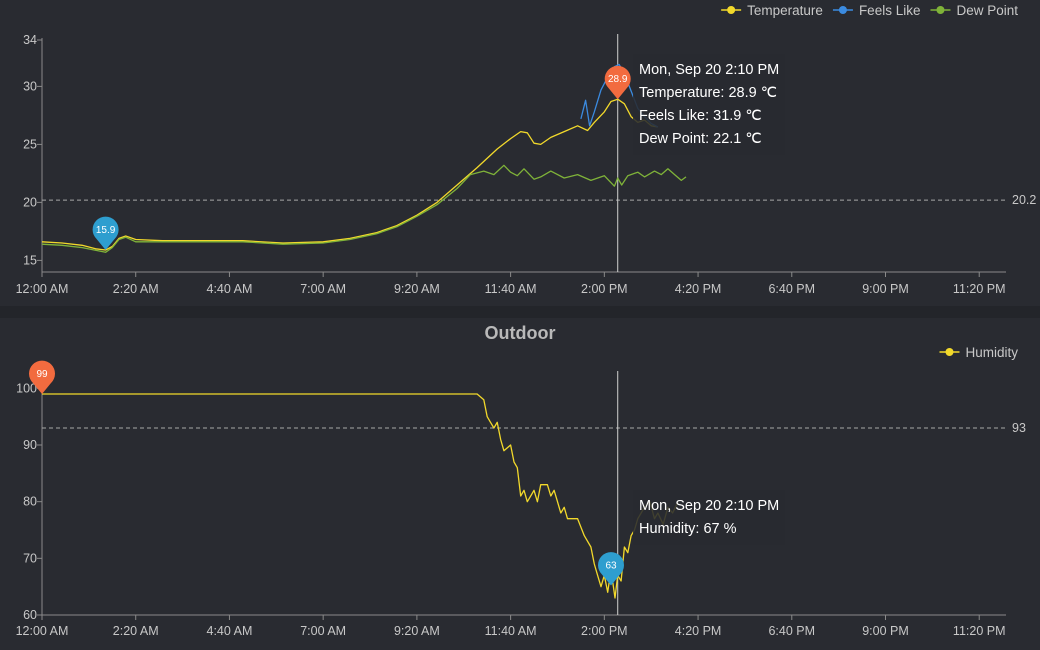 The height and width of the screenshot is (650, 1040). Describe the element at coordinates (30, 558) in the screenshot. I see `y-tick-label: 70` at that location.